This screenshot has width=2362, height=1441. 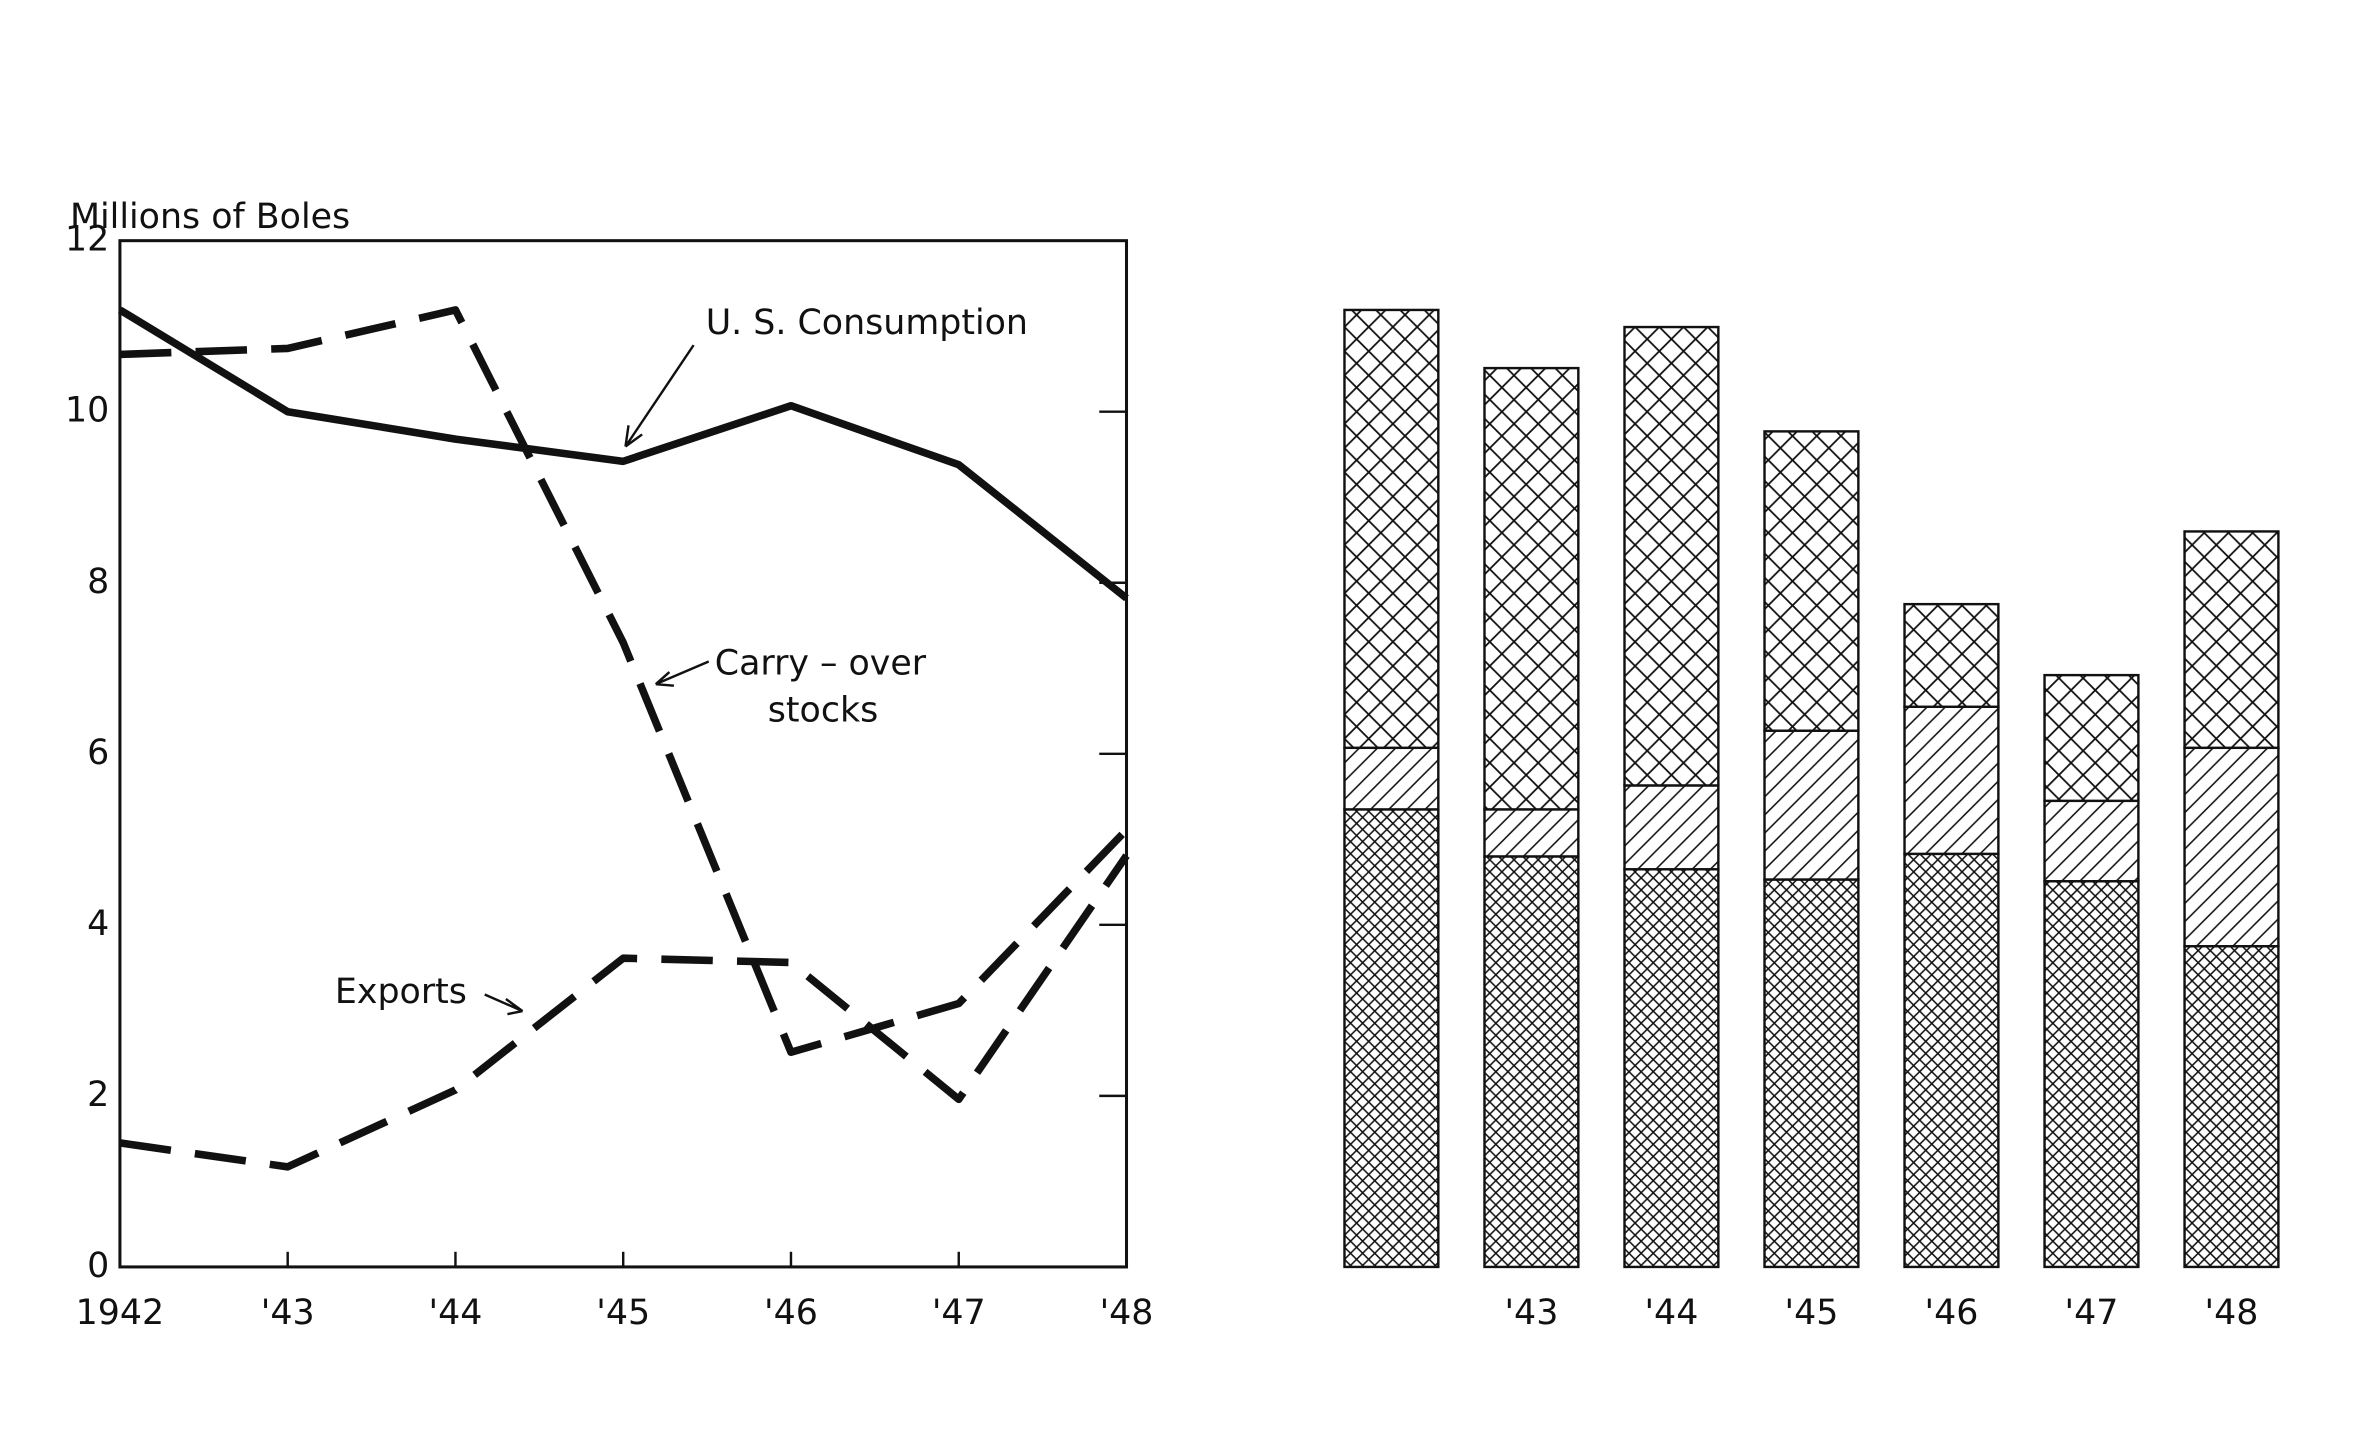 What do you see at coordinates (867, 323) in the screenshot?
I see `annotation: U. S. Consumption` at bounding box center [867, 323].